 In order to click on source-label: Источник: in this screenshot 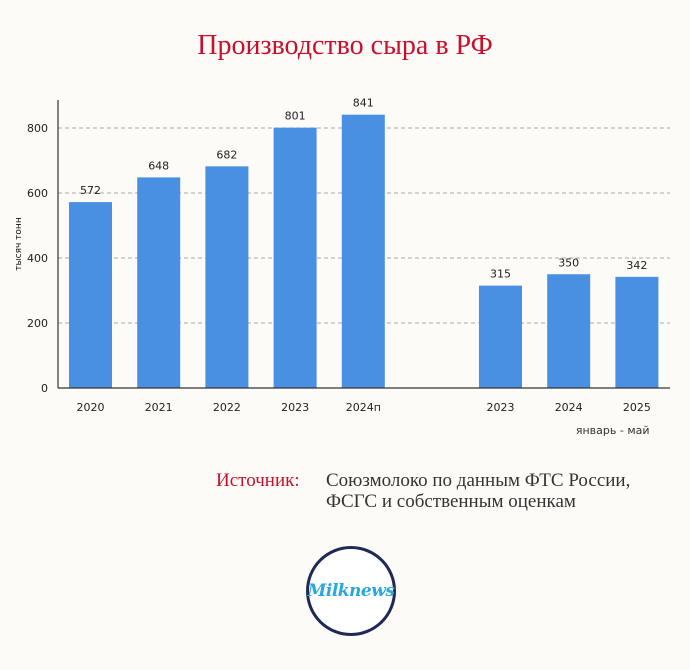, I will do `click(258, 480)`.